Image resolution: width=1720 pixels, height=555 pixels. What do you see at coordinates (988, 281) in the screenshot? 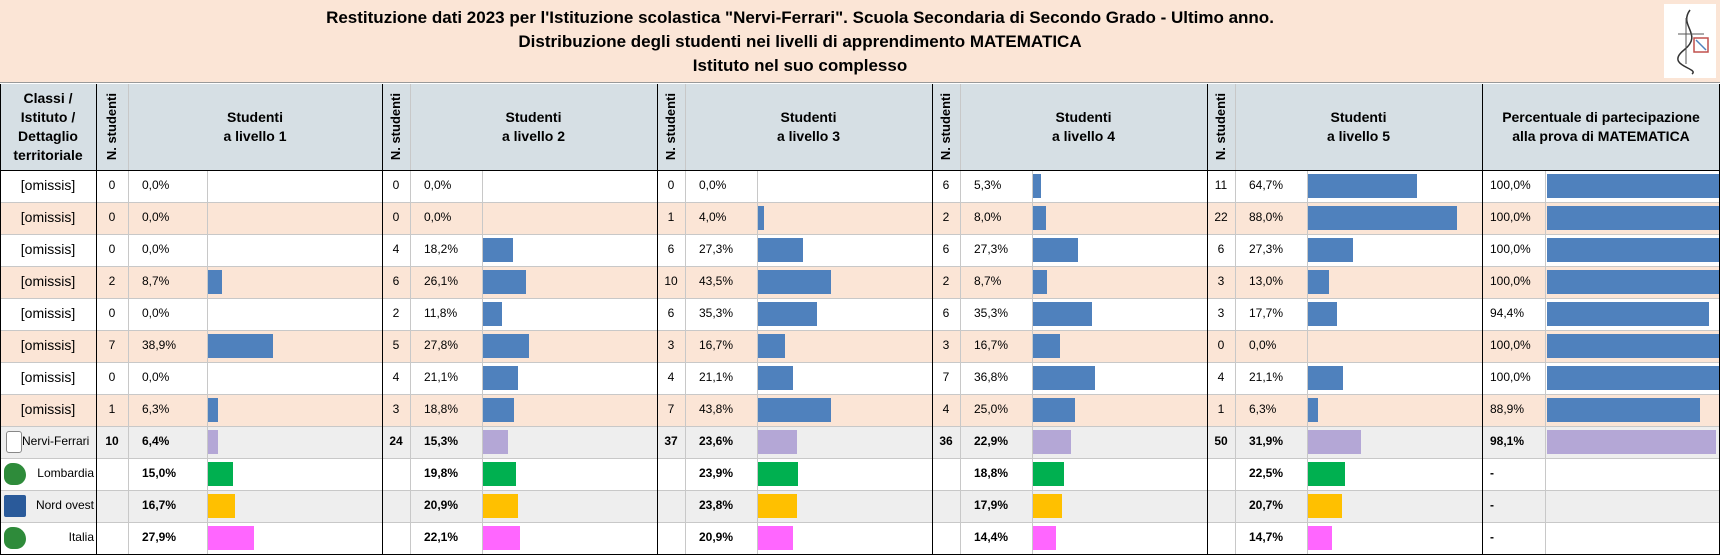
I see `percent-value: 8,7%` at bounding box center [988, 281].